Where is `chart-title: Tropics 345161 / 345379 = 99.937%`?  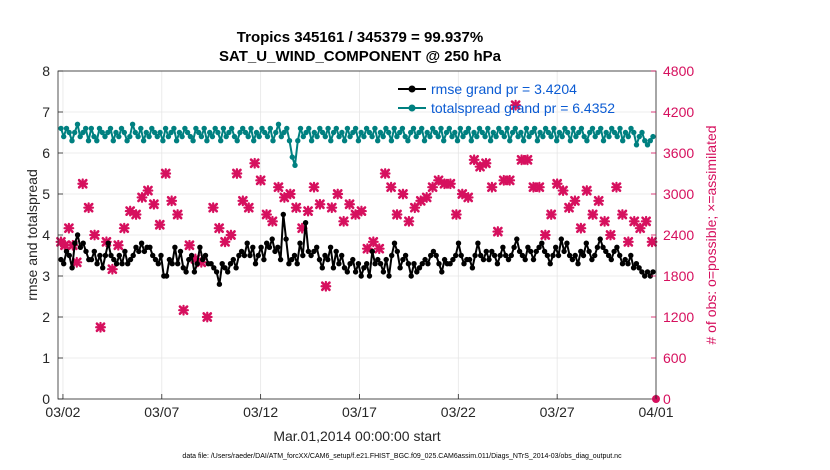 chart-title: Tropics 345161 / 345379 = 99.937% is located at coordinates (360, 37).